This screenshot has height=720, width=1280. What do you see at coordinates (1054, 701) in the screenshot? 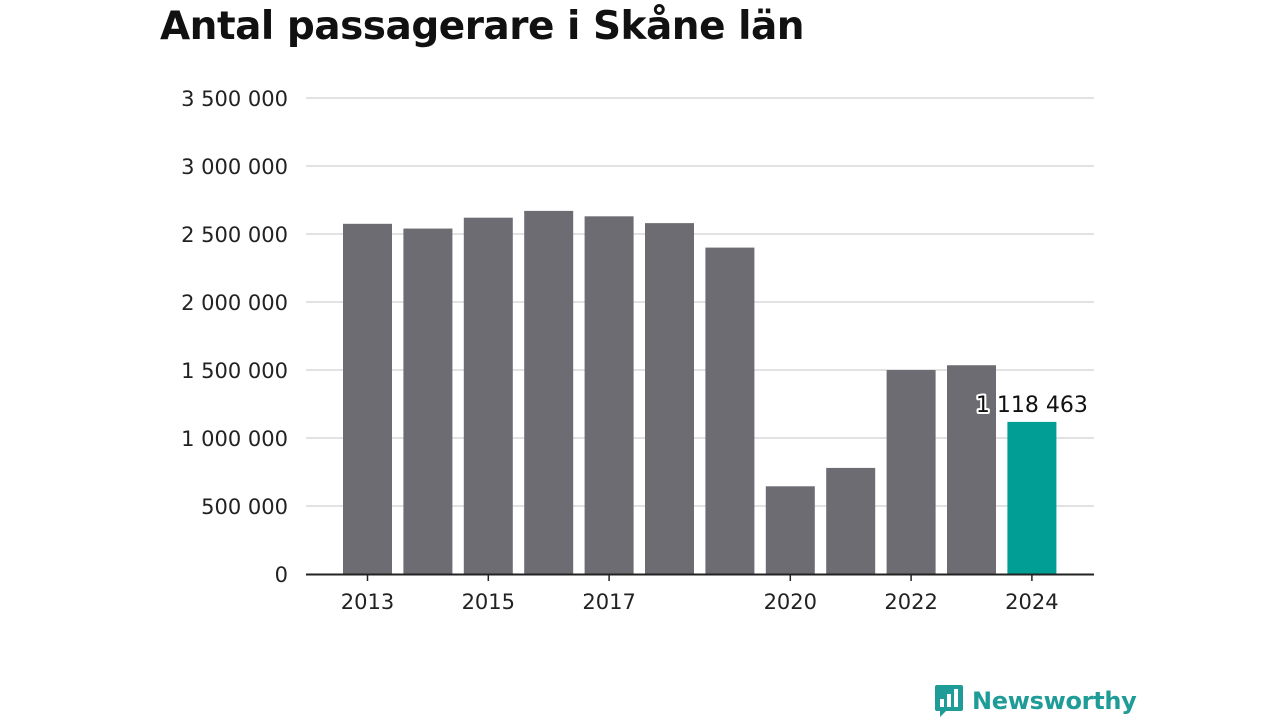
I see `brand-name: Newsworthy` at bounding box center [1054, 701].